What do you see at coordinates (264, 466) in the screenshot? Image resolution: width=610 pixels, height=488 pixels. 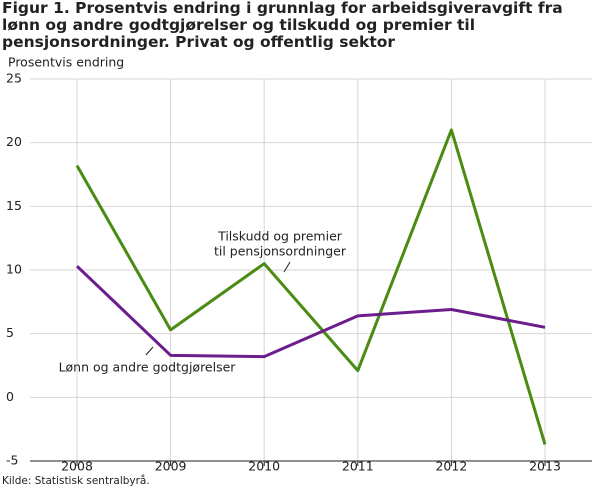 I see `x-tick-label: 2010` at bounding box center [264, 466].